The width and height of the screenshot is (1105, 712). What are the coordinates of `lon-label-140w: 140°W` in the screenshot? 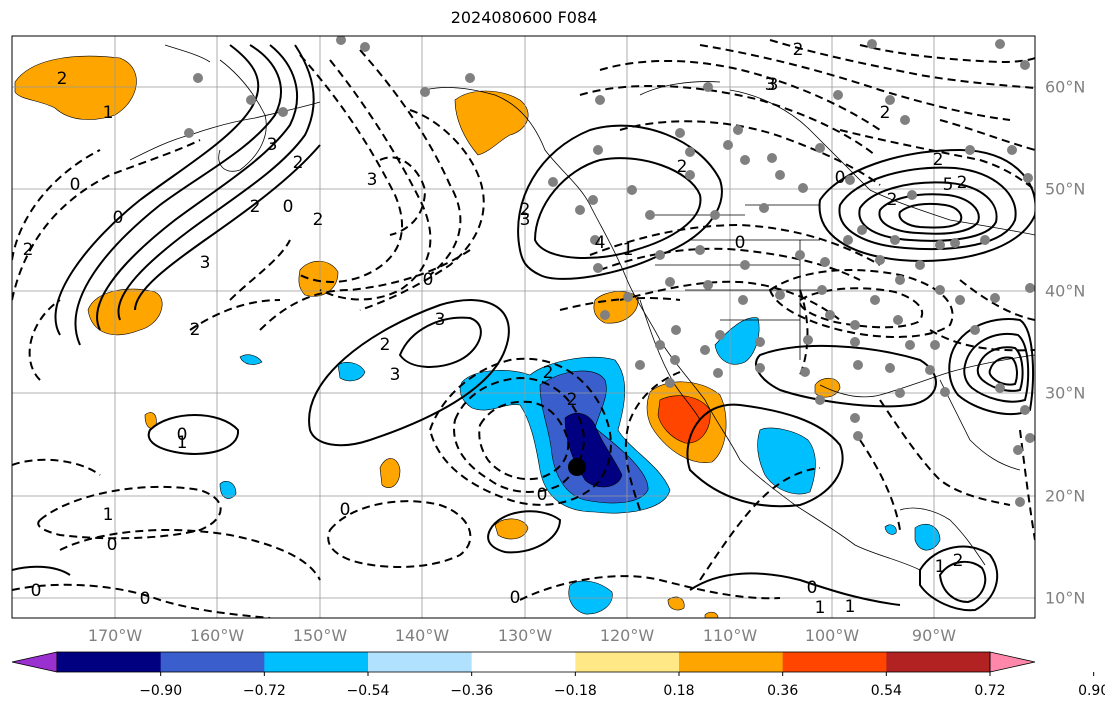 It's located at (422, 635).